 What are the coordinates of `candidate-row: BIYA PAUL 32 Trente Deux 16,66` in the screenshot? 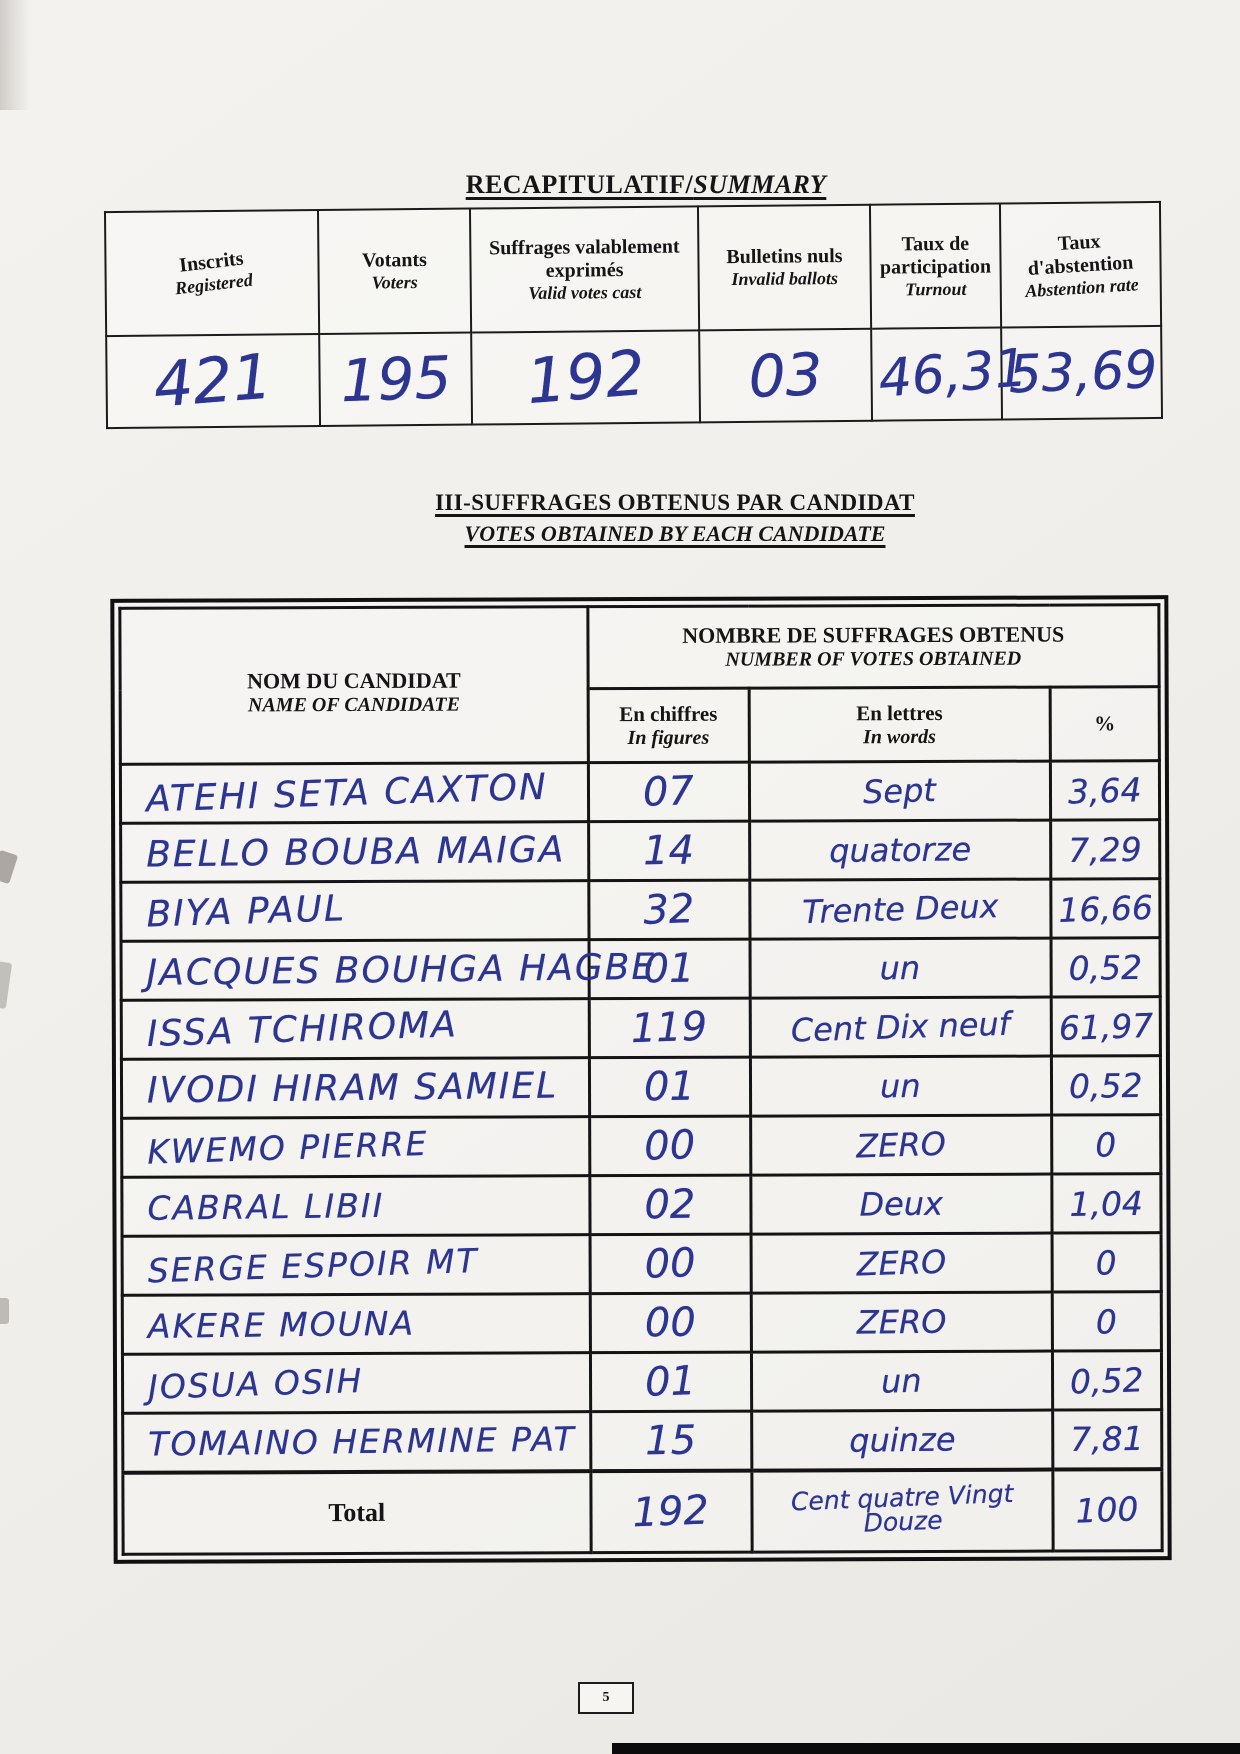 It's located at (640, 910).